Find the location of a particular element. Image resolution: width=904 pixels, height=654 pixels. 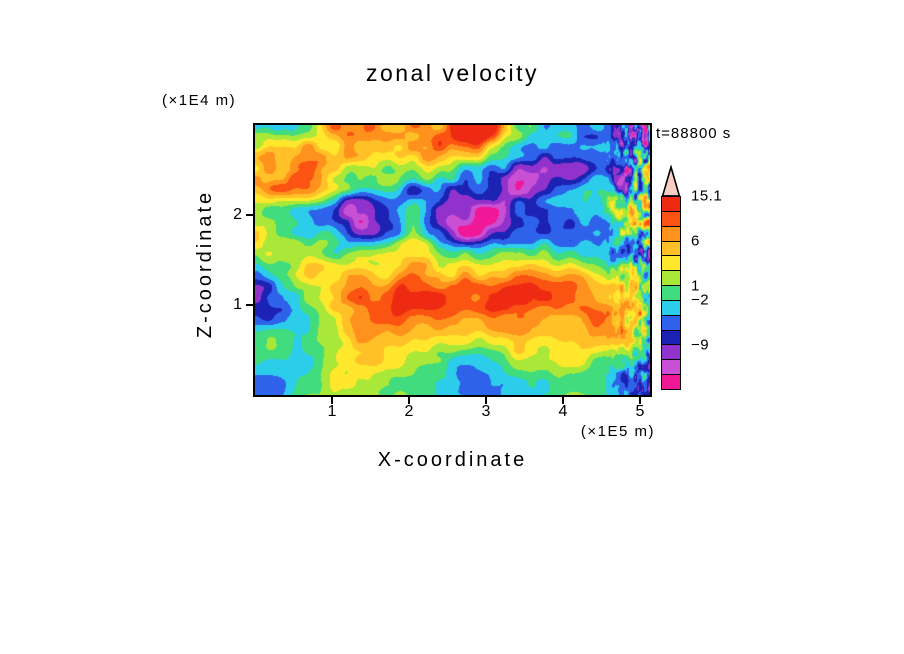

x-axis-unit-label: (×1E5 m) is located at coordinates (617, 431).